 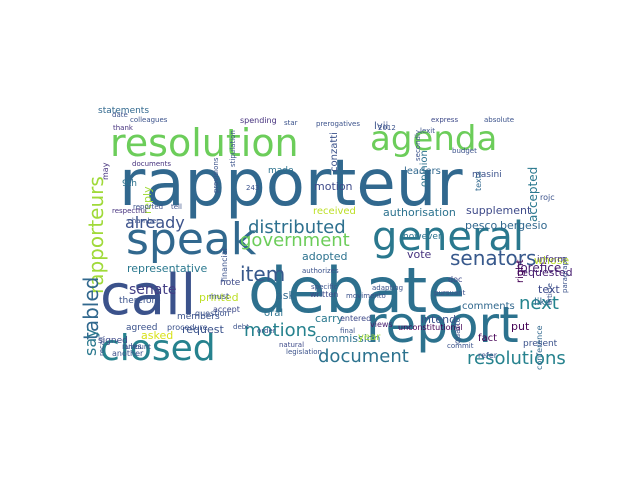 What do you see at coordinates (320, 271) in the screenshot?
I see `word-authorizes: authorizes` at bounding box center [320, 271].